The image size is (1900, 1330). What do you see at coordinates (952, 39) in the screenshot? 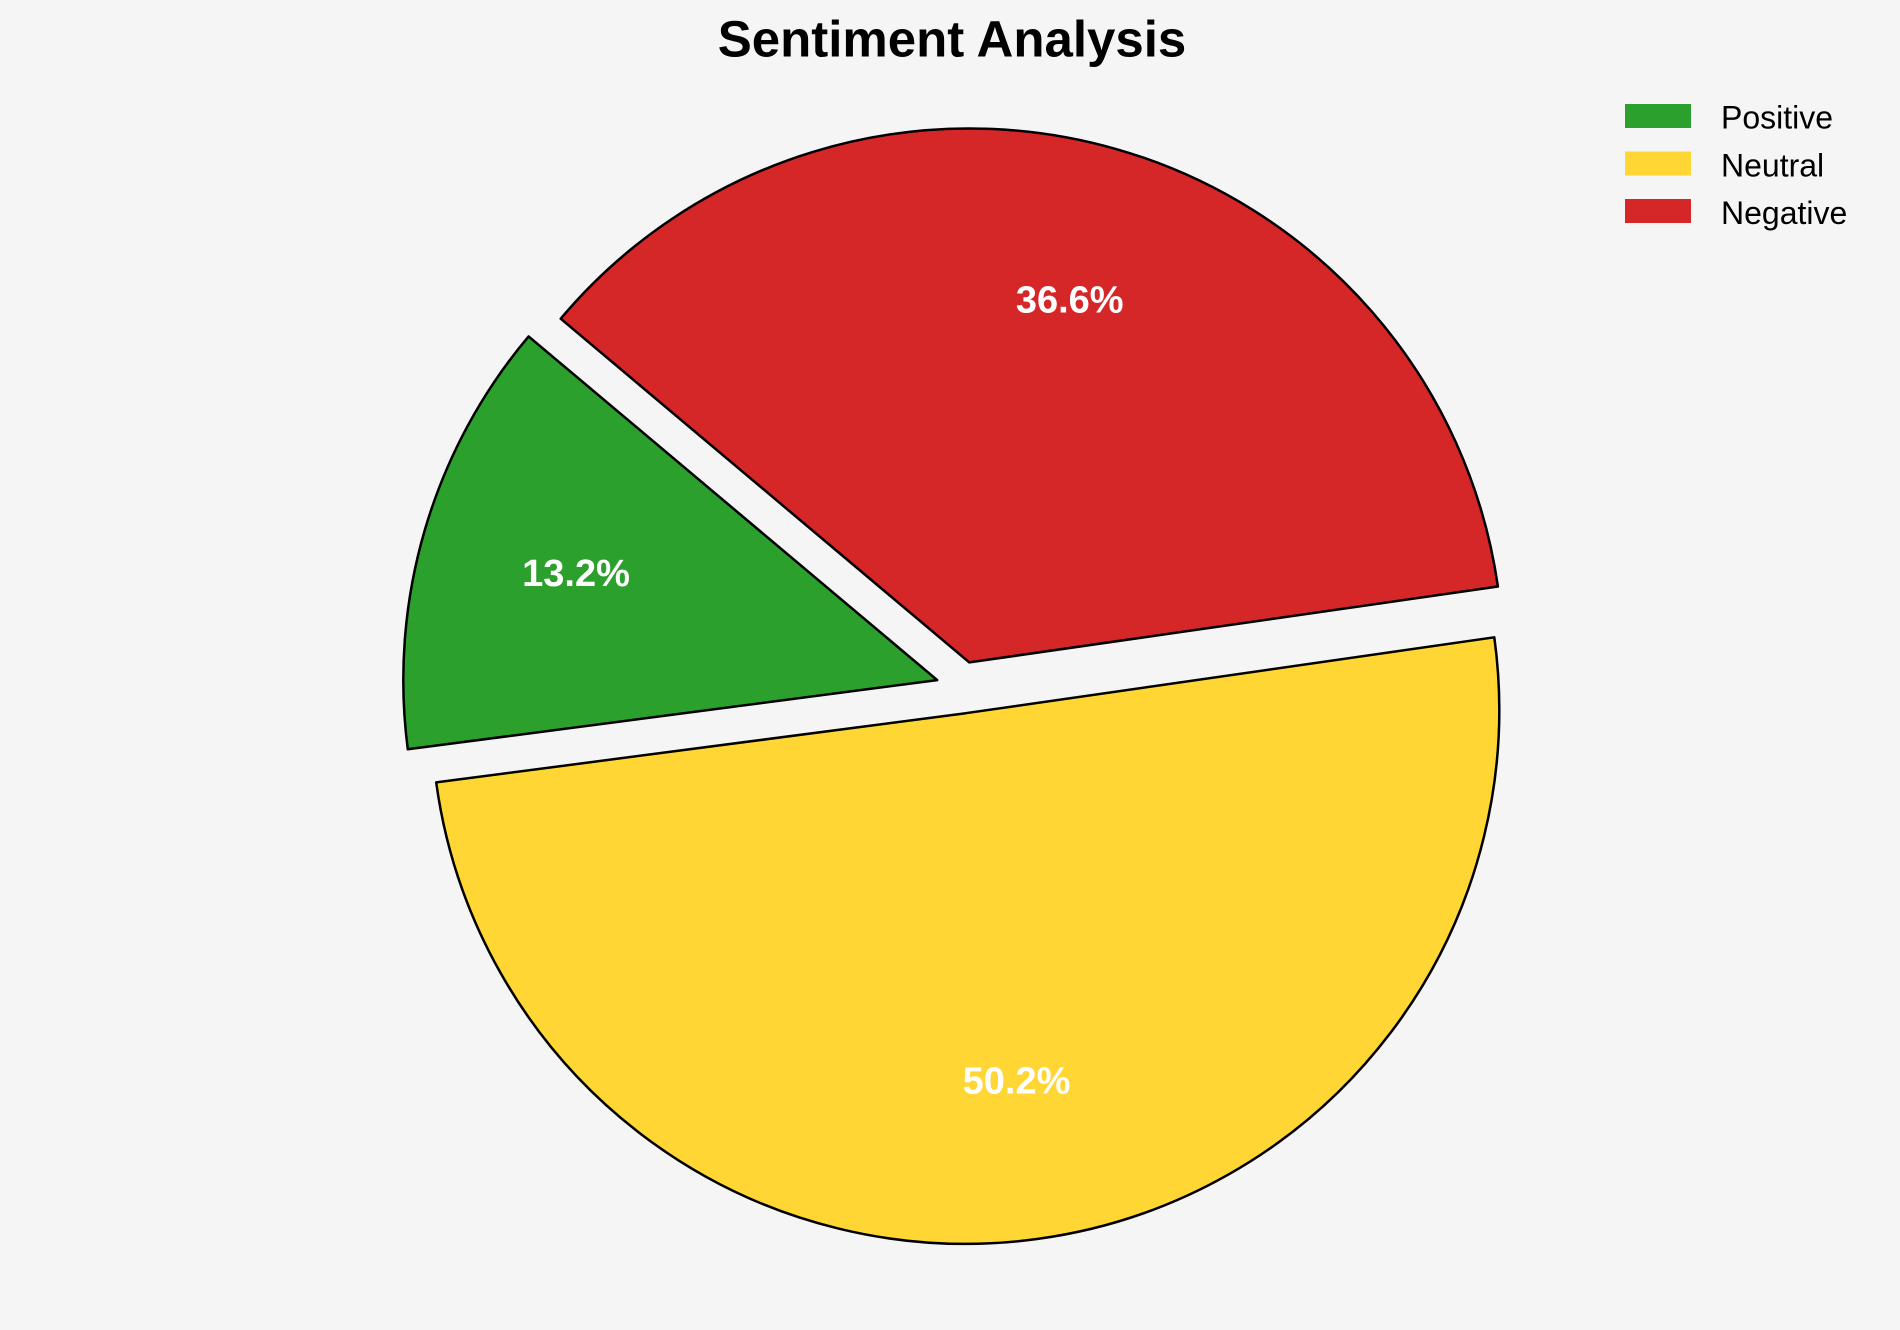
I see `svg-text: Sentiment Analysis` at bounding box center [952, 39].